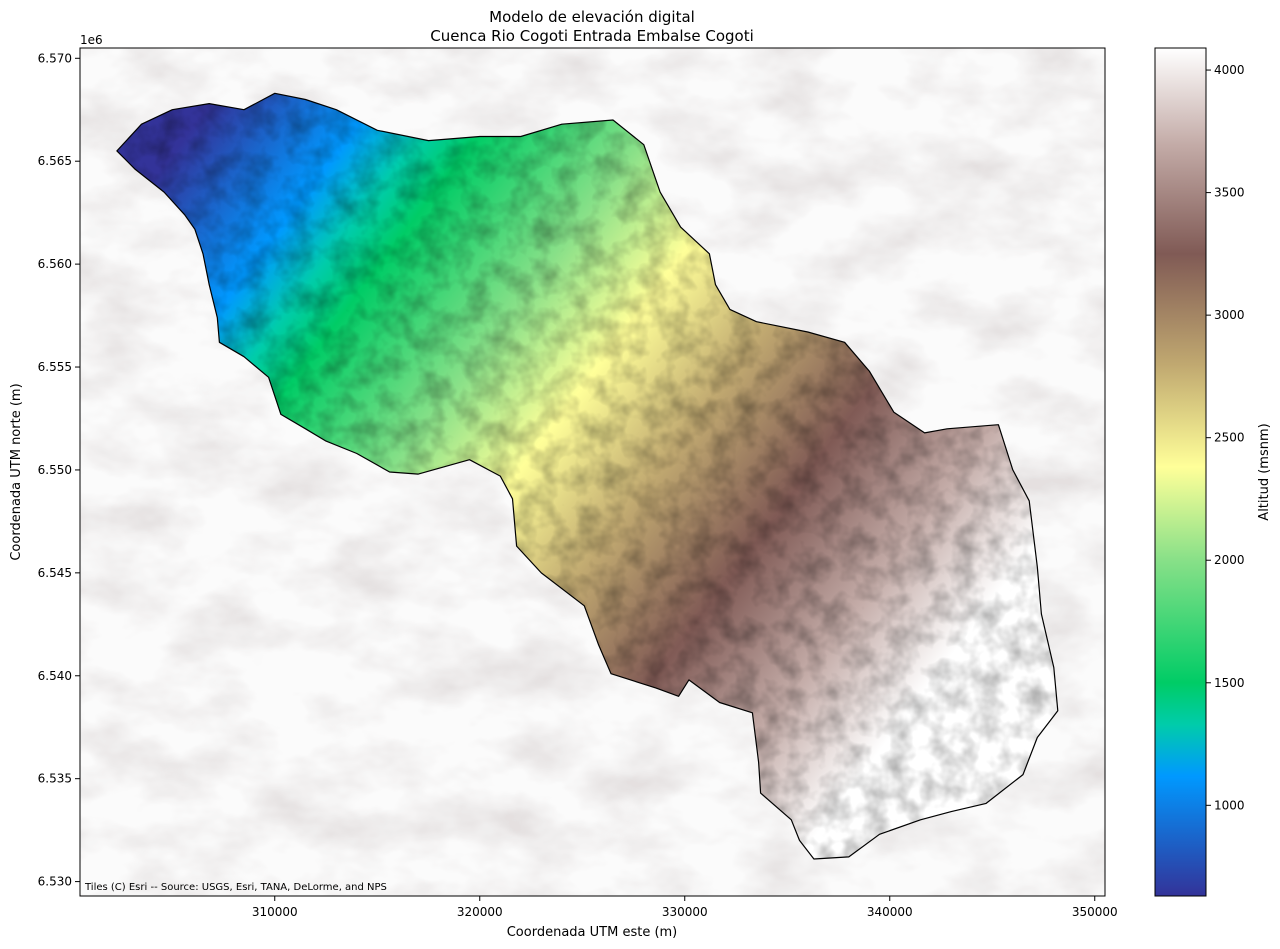  I want to click on colorbar-label: Altitud (msnm), so click(1264, 471).